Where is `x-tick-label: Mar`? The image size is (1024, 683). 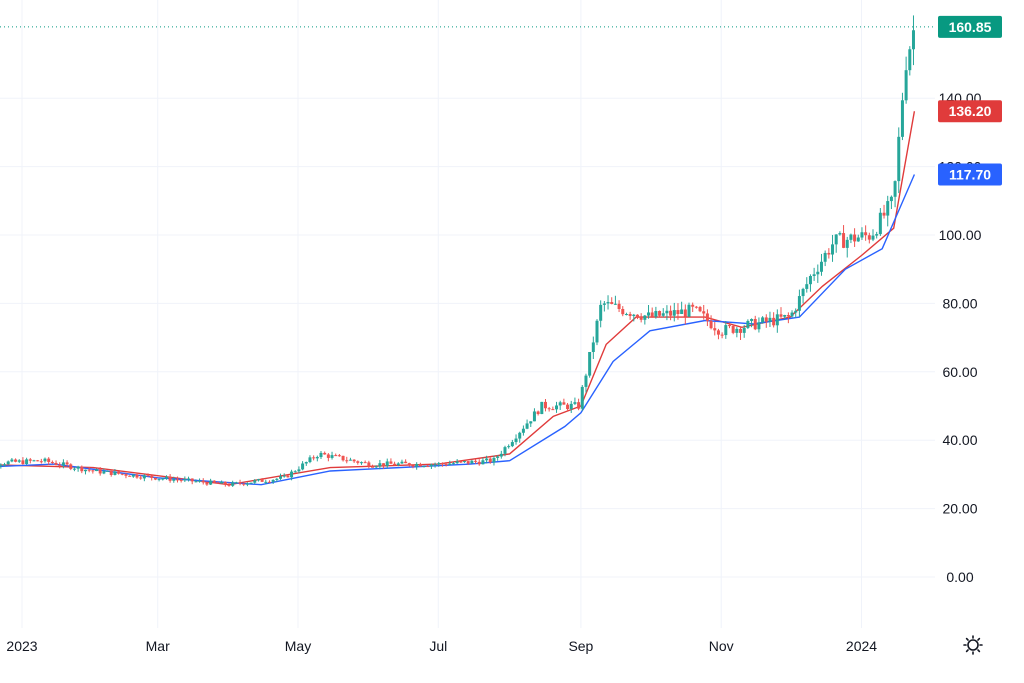 x-tick-label: Mar is located at coordinates (158, 646).